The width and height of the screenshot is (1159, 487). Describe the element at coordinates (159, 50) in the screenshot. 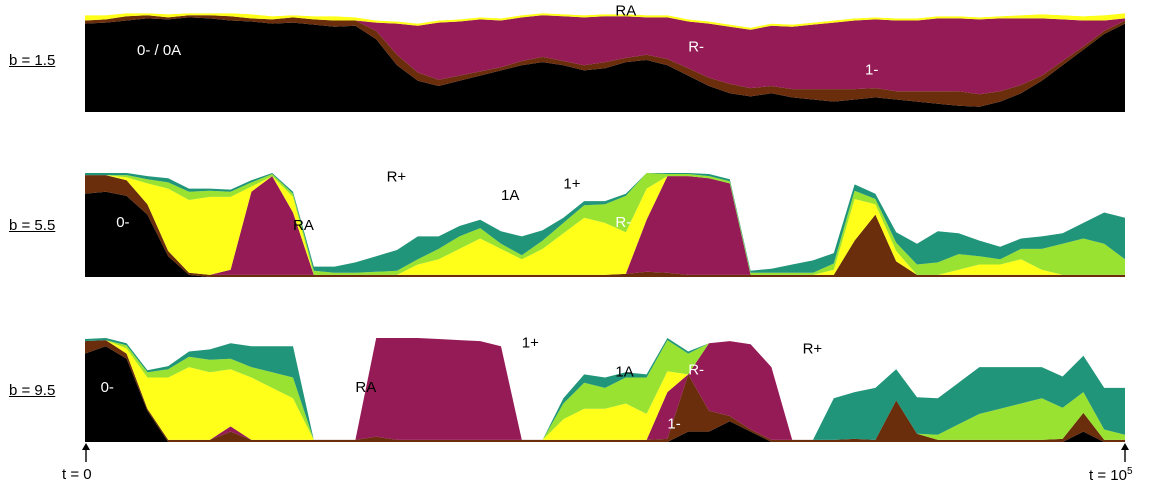

I see `region-label: 0- / 0A` at that location.